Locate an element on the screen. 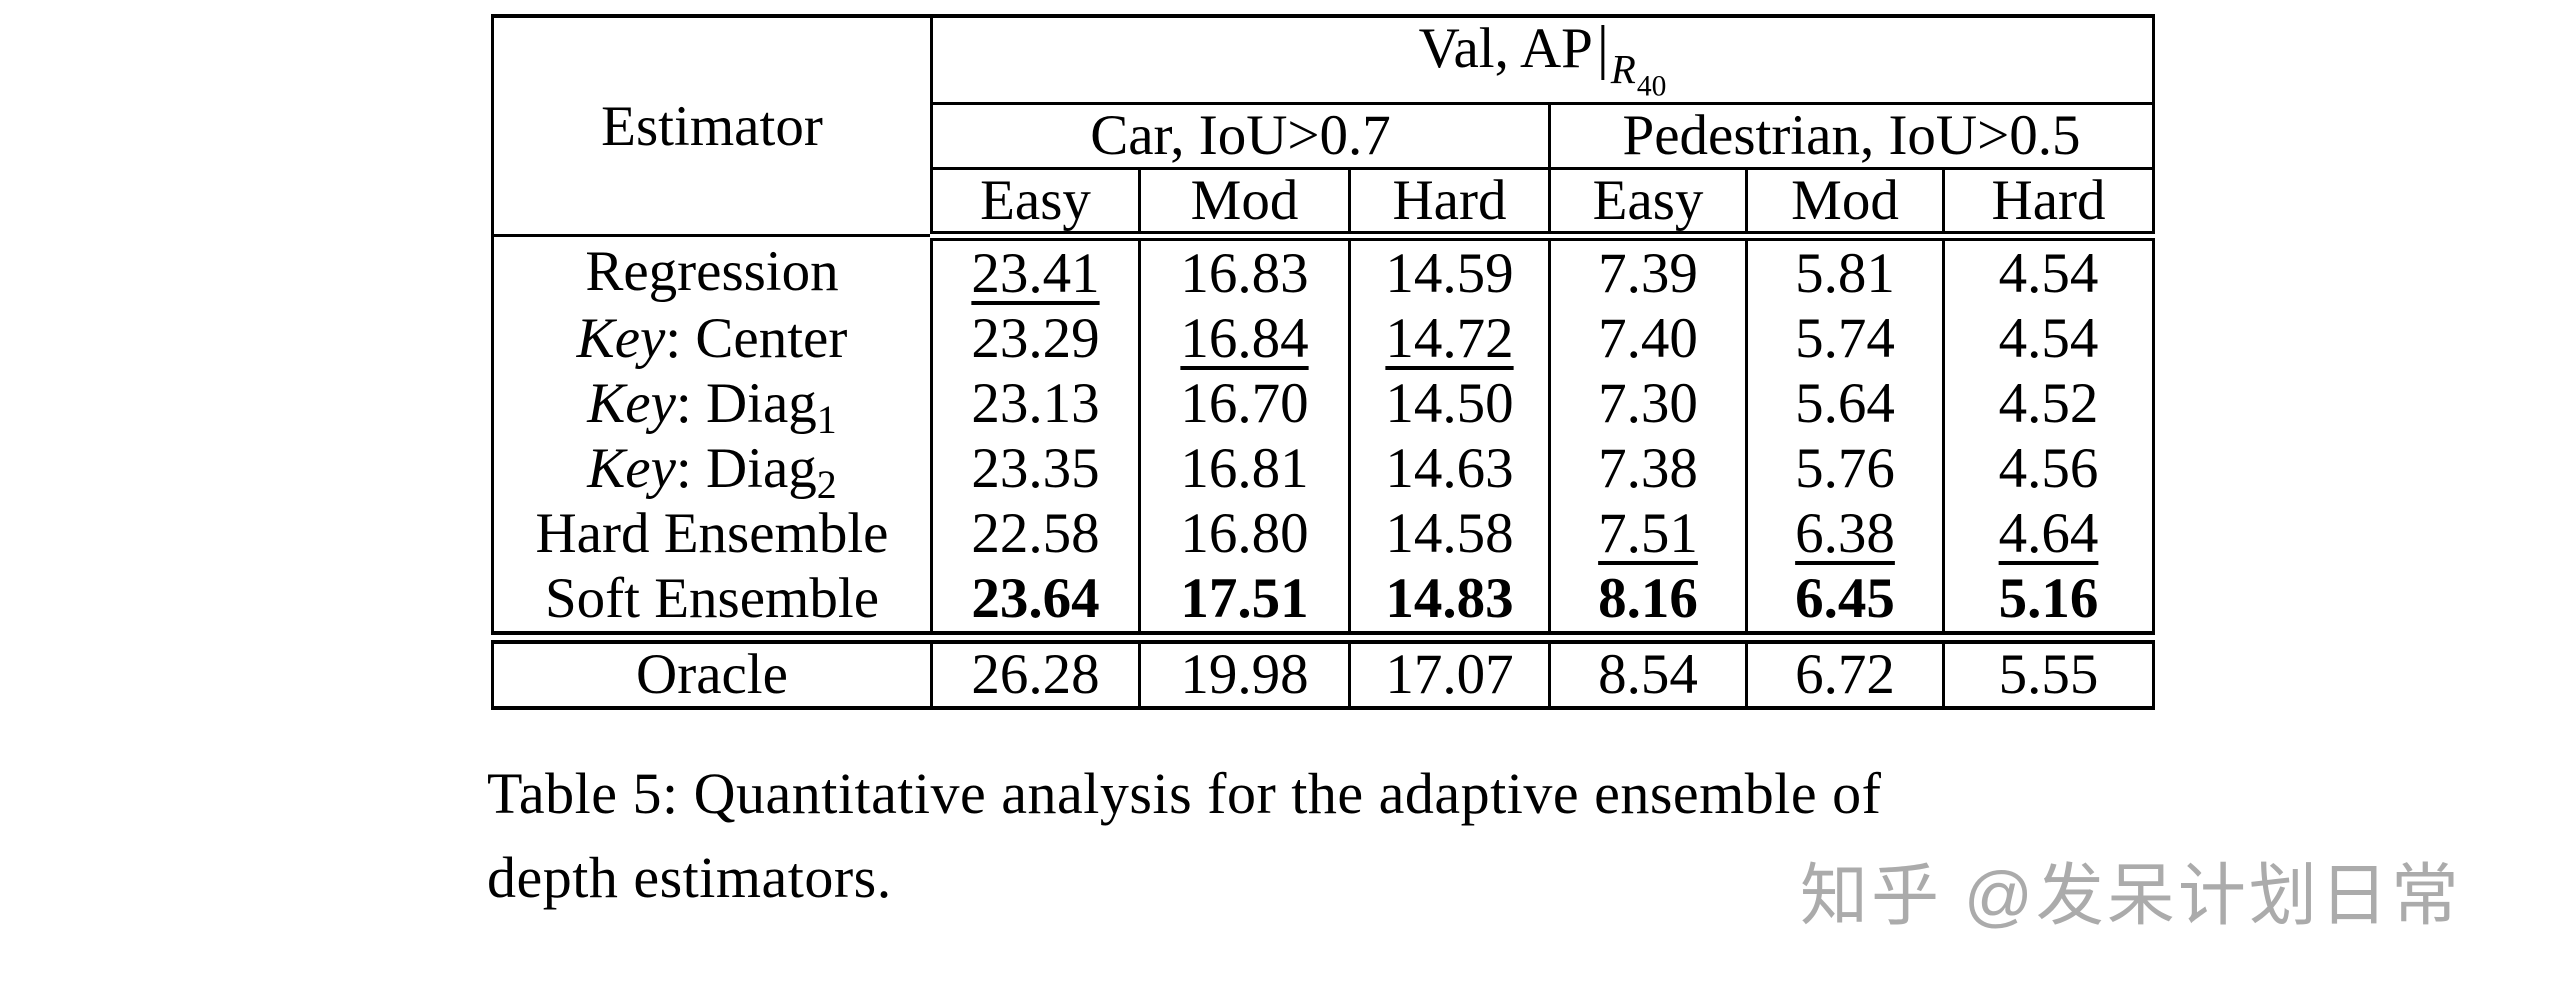 Image resolution: width=2572 pixels, height=1001 pixels. row-label: Soft Ensemble is located at coordinates (712, 604).